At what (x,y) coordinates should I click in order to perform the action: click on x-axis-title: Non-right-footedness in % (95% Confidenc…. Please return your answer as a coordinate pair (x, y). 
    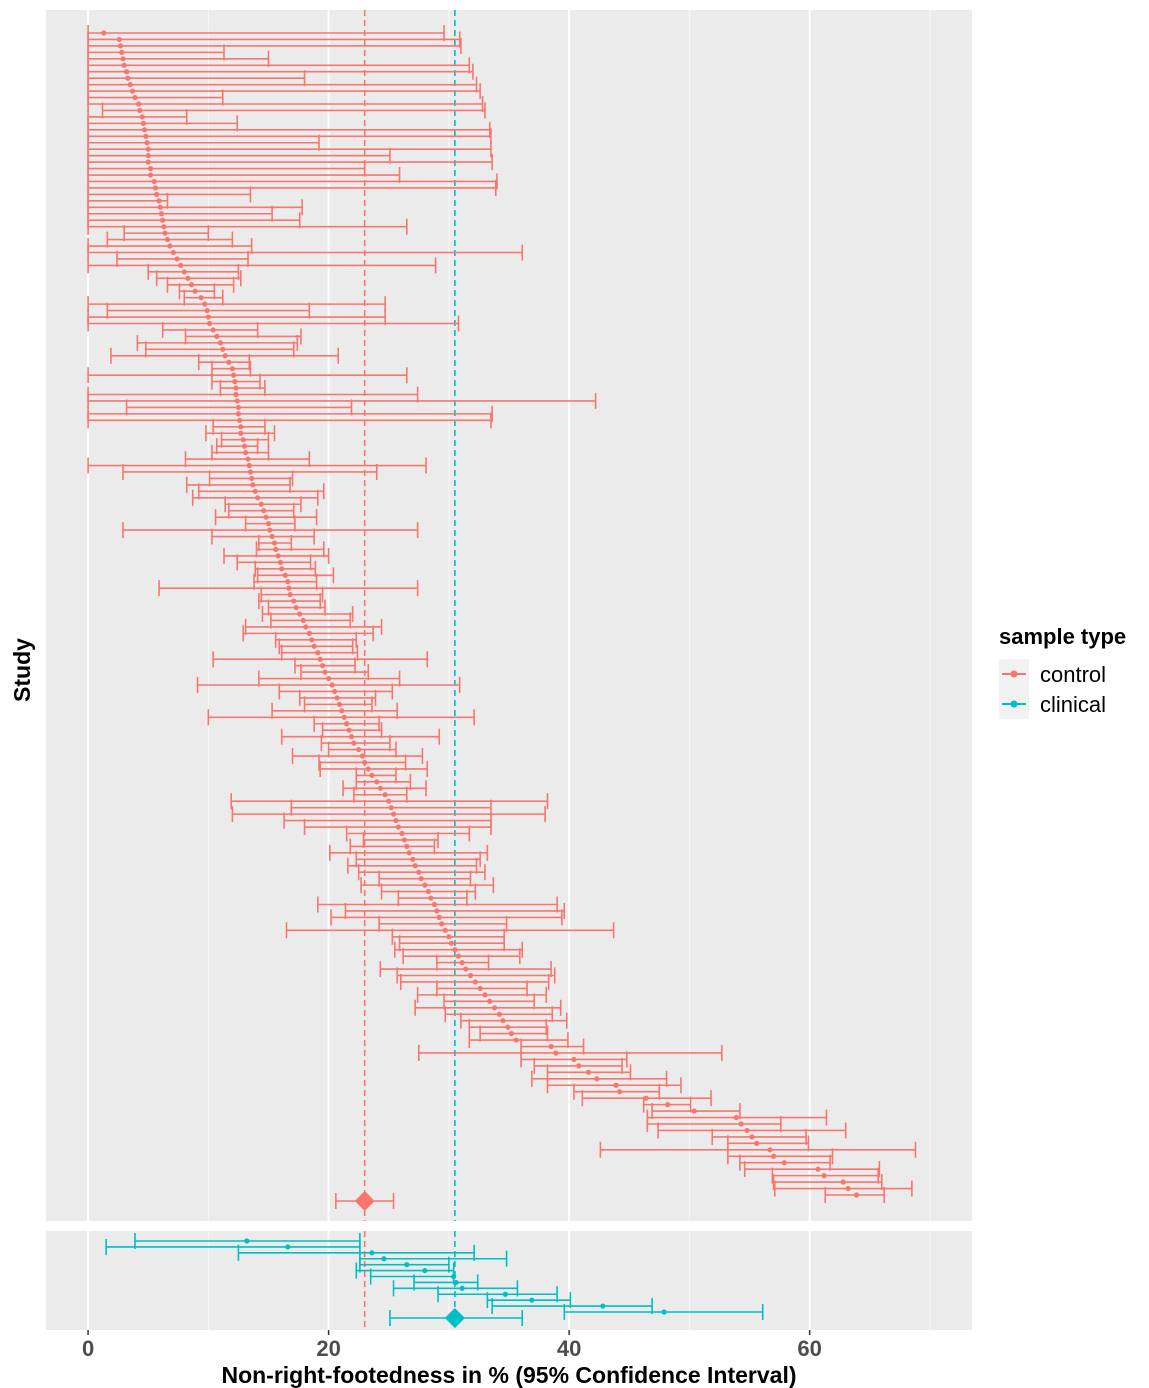
    Looking at the image, I should click on (508, 1375).